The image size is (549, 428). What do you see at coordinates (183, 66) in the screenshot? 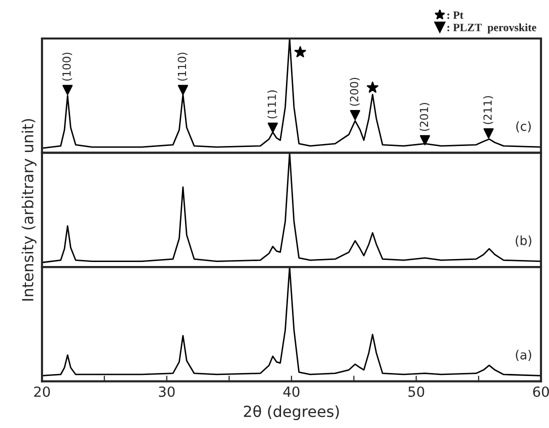
I see `annotation: (110)` at bounding box center [183, 66].